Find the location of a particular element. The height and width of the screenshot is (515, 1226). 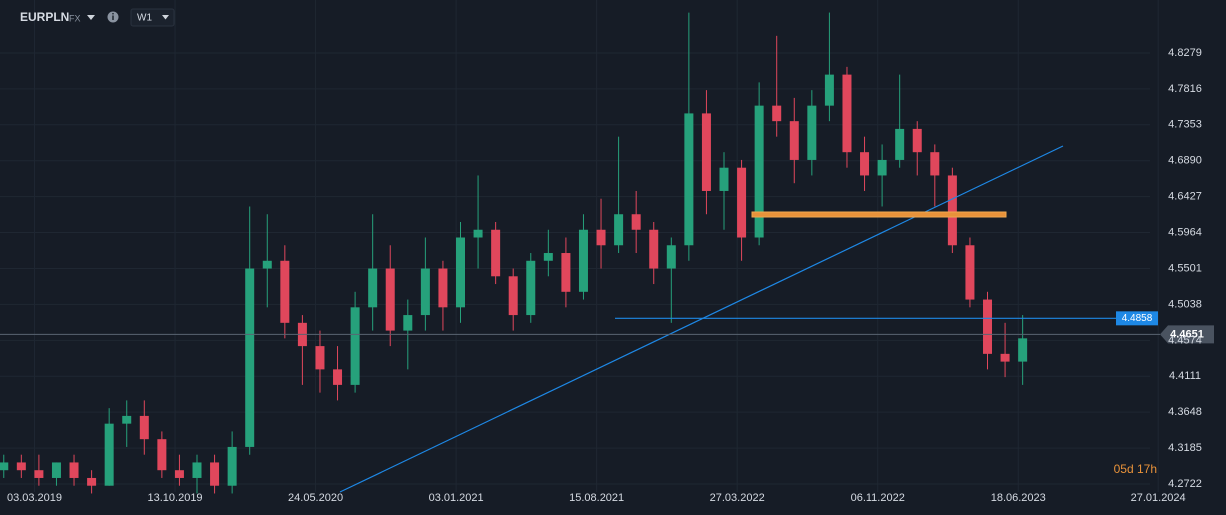

x-tick-label: 15.08.2021 is located at coordinates (596, 498).